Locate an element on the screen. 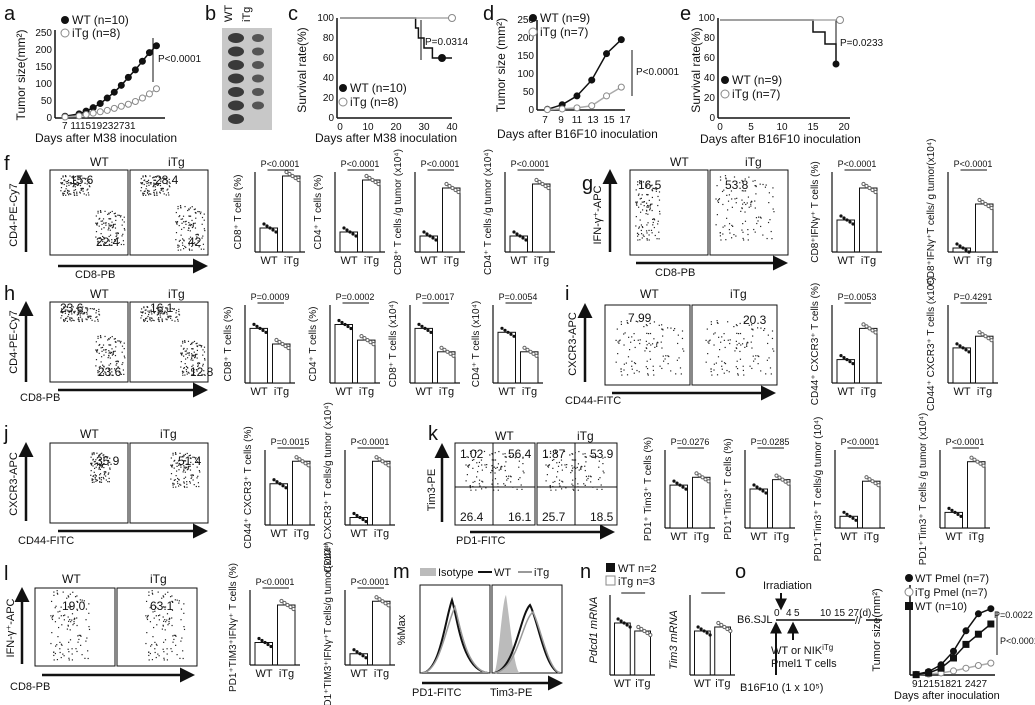 Image resolution: width=1035 pixels, height=705 pixels. l-flow-wt-title: WT is located at coordinates (71, 579).